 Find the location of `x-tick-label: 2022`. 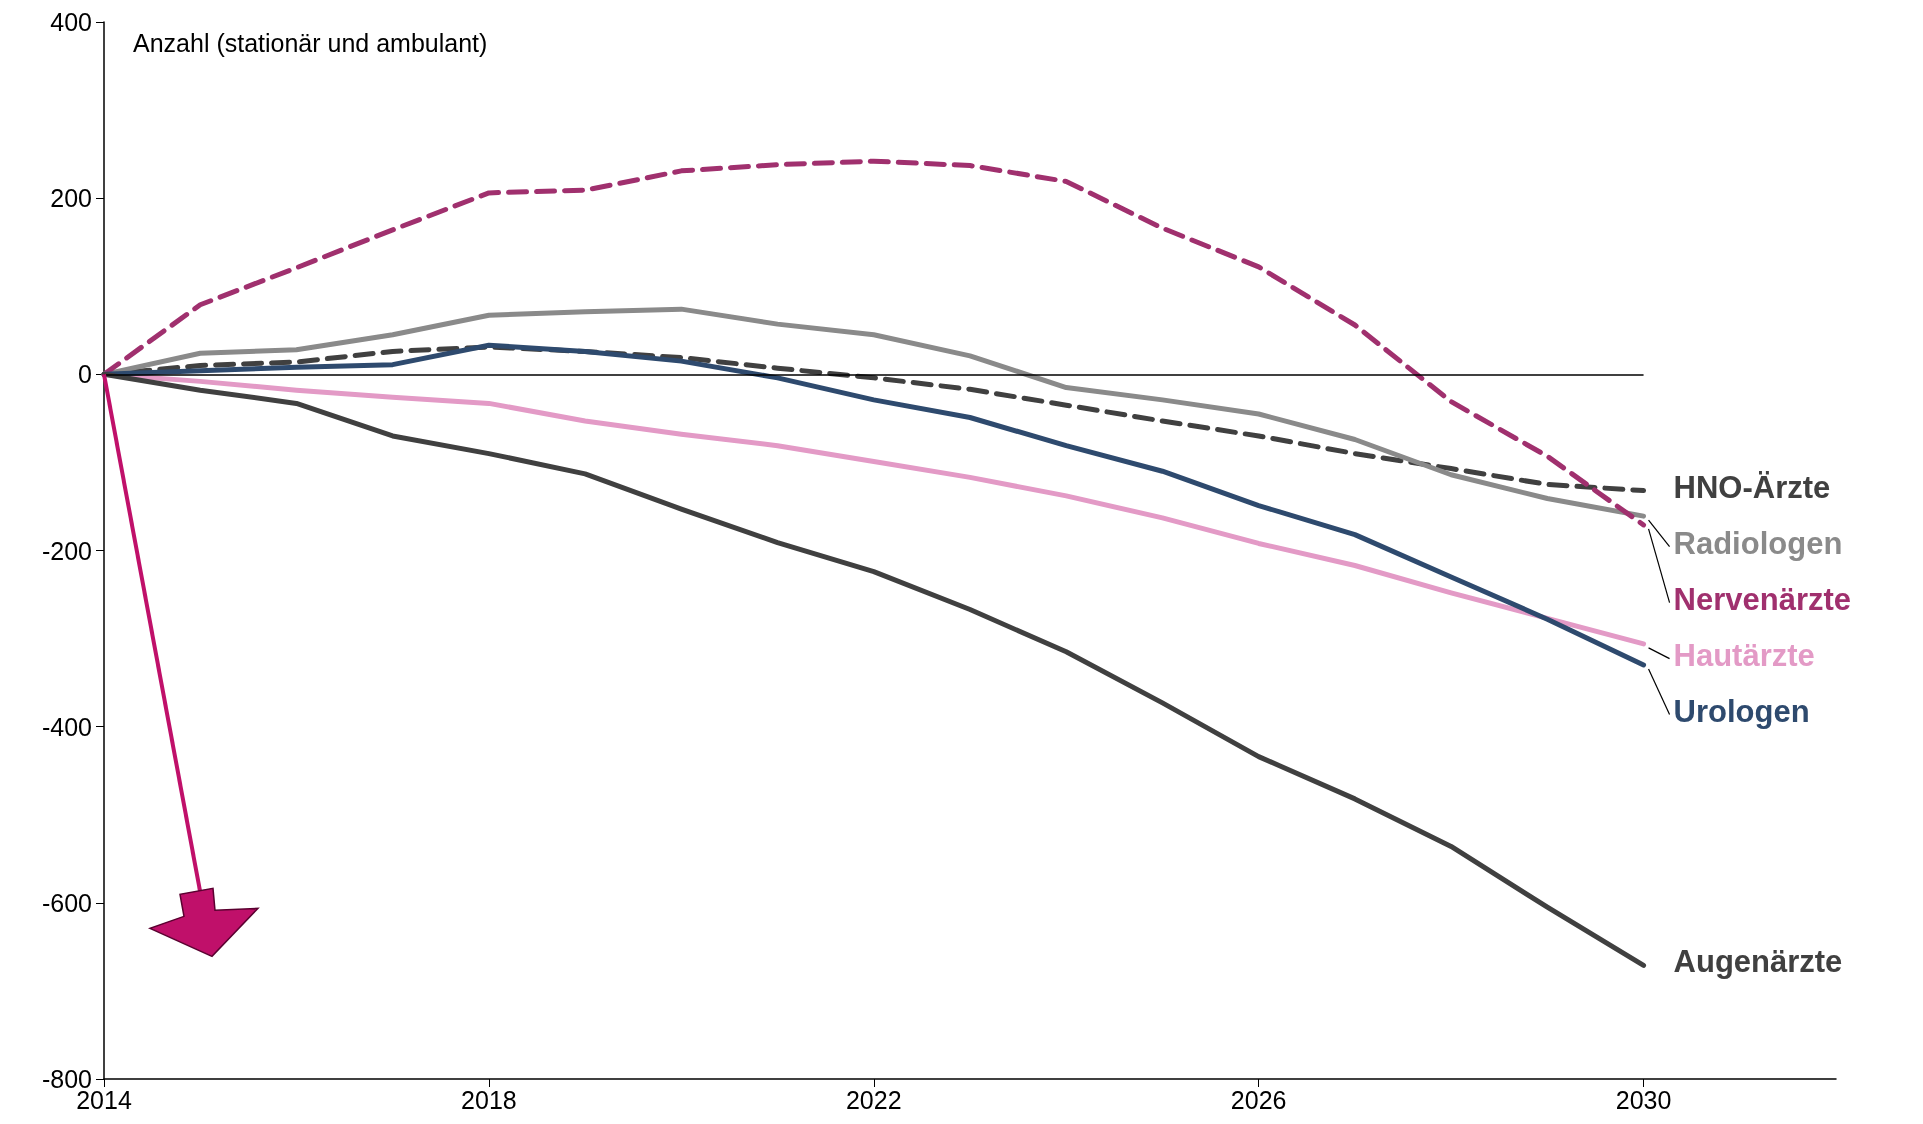

x-tick-label: 2022 is located at coordinates (873, 1099).